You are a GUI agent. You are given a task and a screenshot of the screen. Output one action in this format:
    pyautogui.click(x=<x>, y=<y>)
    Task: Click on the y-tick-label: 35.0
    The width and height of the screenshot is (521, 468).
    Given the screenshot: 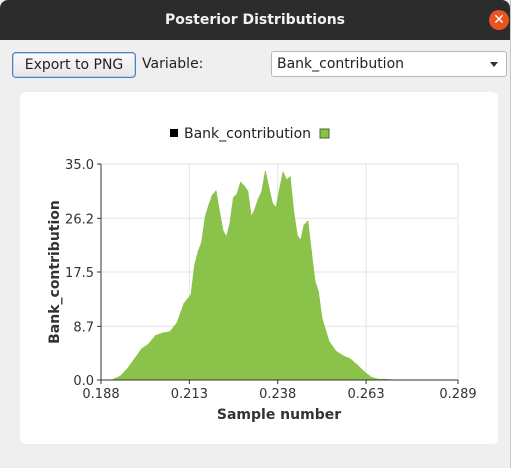 What is the action you would take?
    pyautogui.click(x=79, y=165)
    